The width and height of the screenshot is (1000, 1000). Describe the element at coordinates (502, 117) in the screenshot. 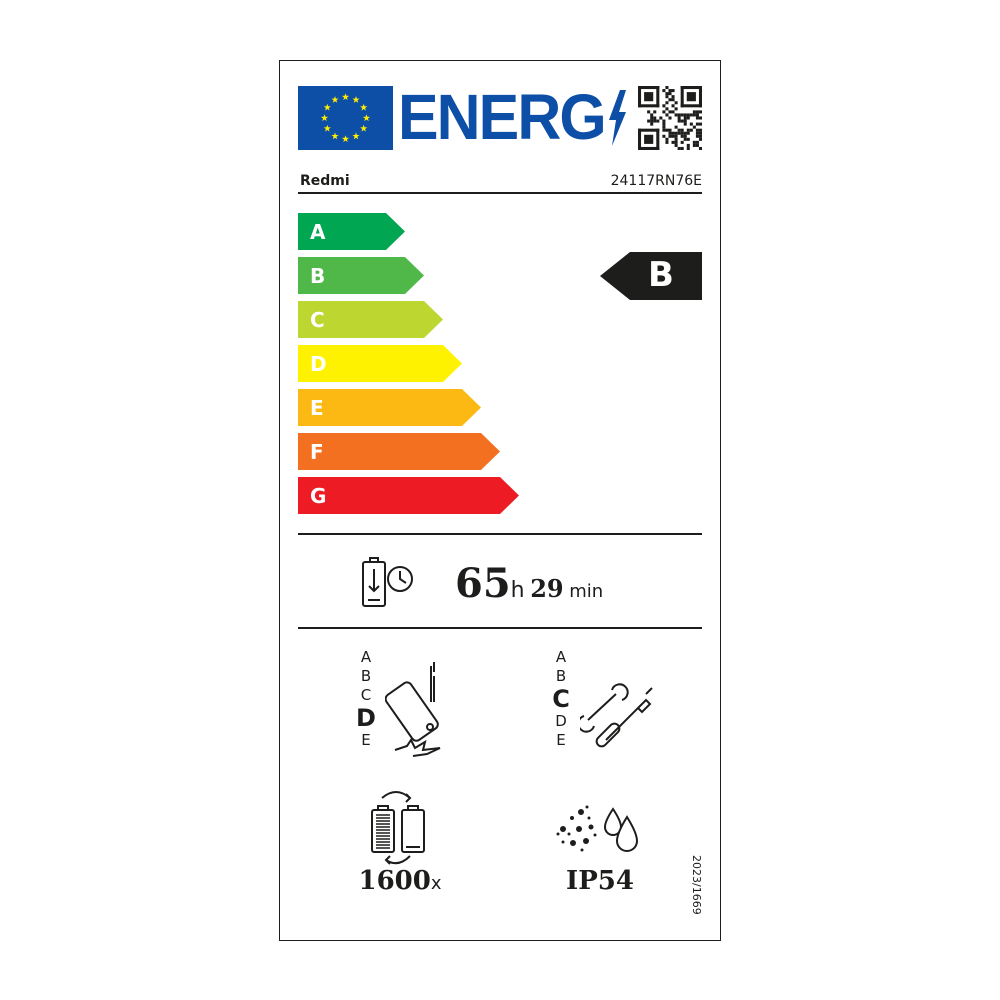

I see `energy-logo: ENERG` at that location.